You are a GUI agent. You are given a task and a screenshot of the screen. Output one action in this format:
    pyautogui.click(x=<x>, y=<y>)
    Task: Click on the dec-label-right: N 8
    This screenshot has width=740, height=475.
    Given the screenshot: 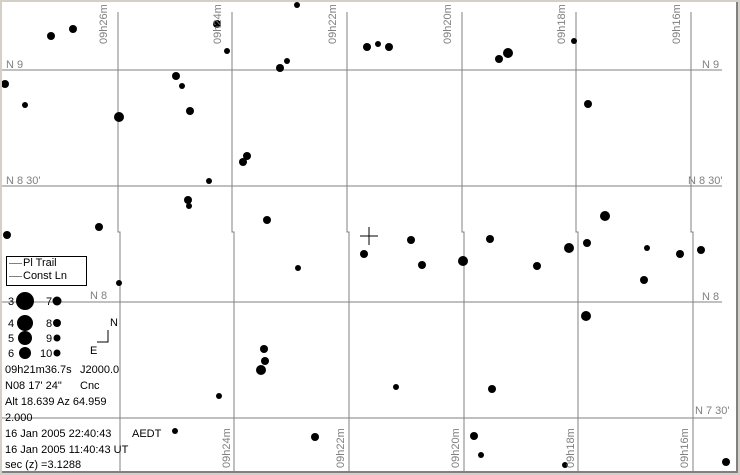 What is the action you would take?
    pyautogui.click(x=711, y=297)
    